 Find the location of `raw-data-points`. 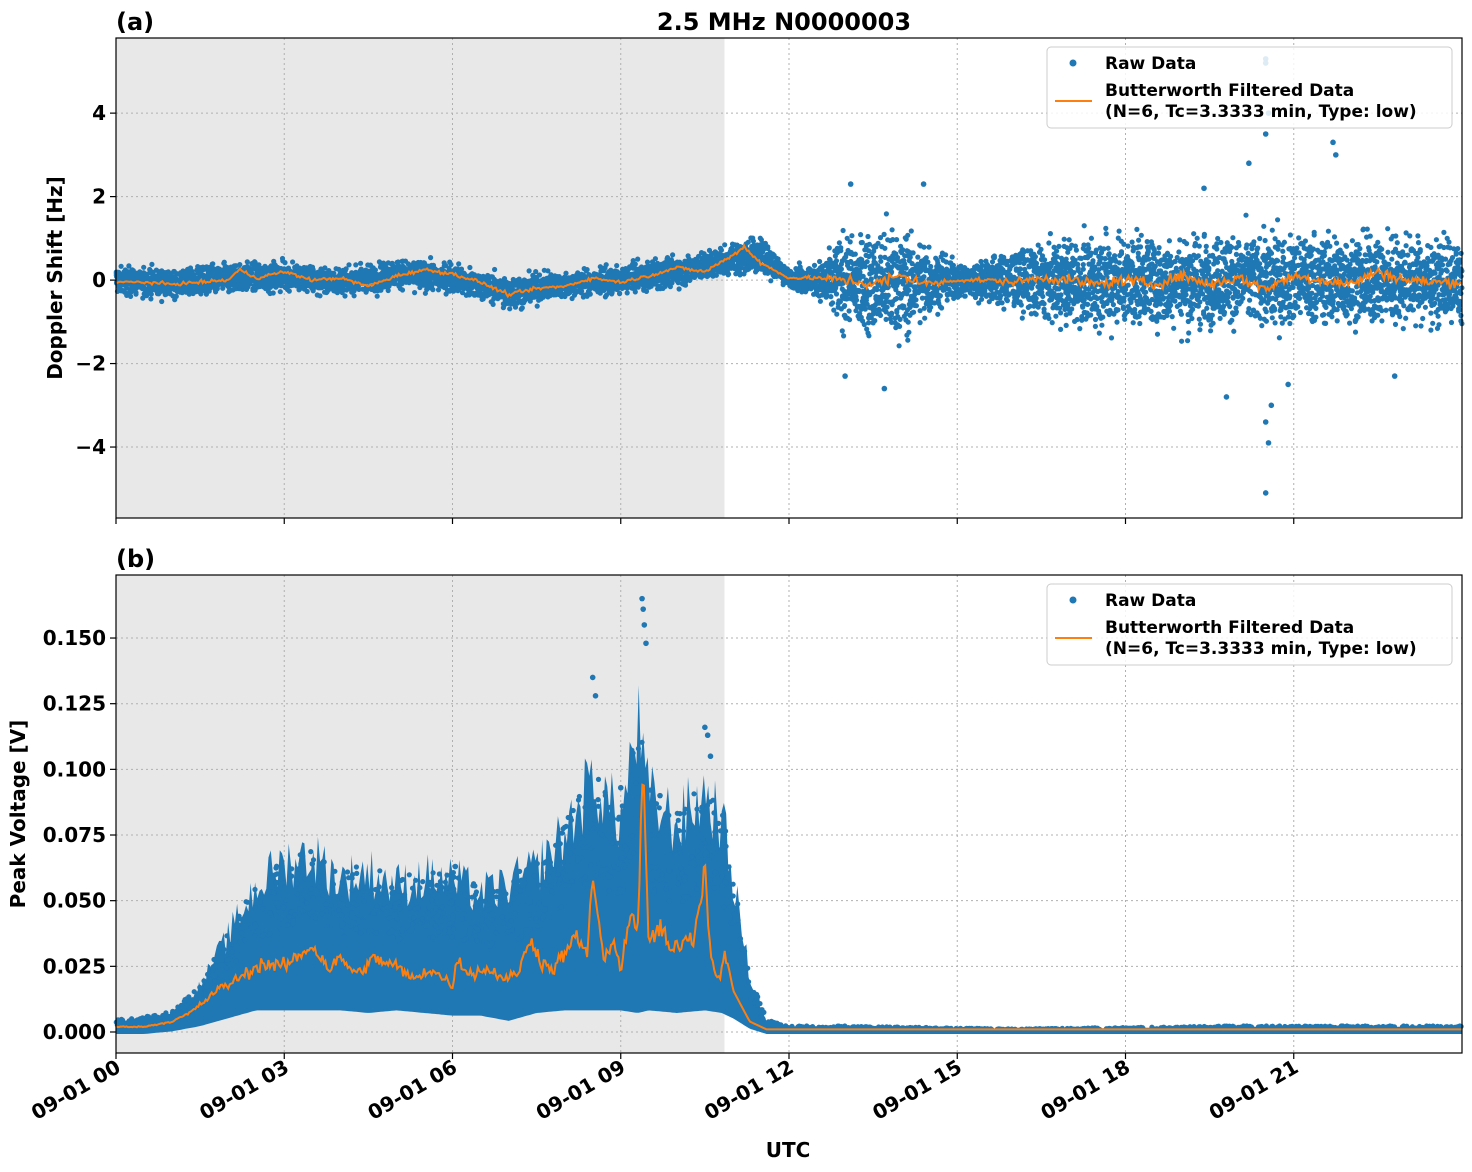

raw-data-points is located at coordinates (789, 280).